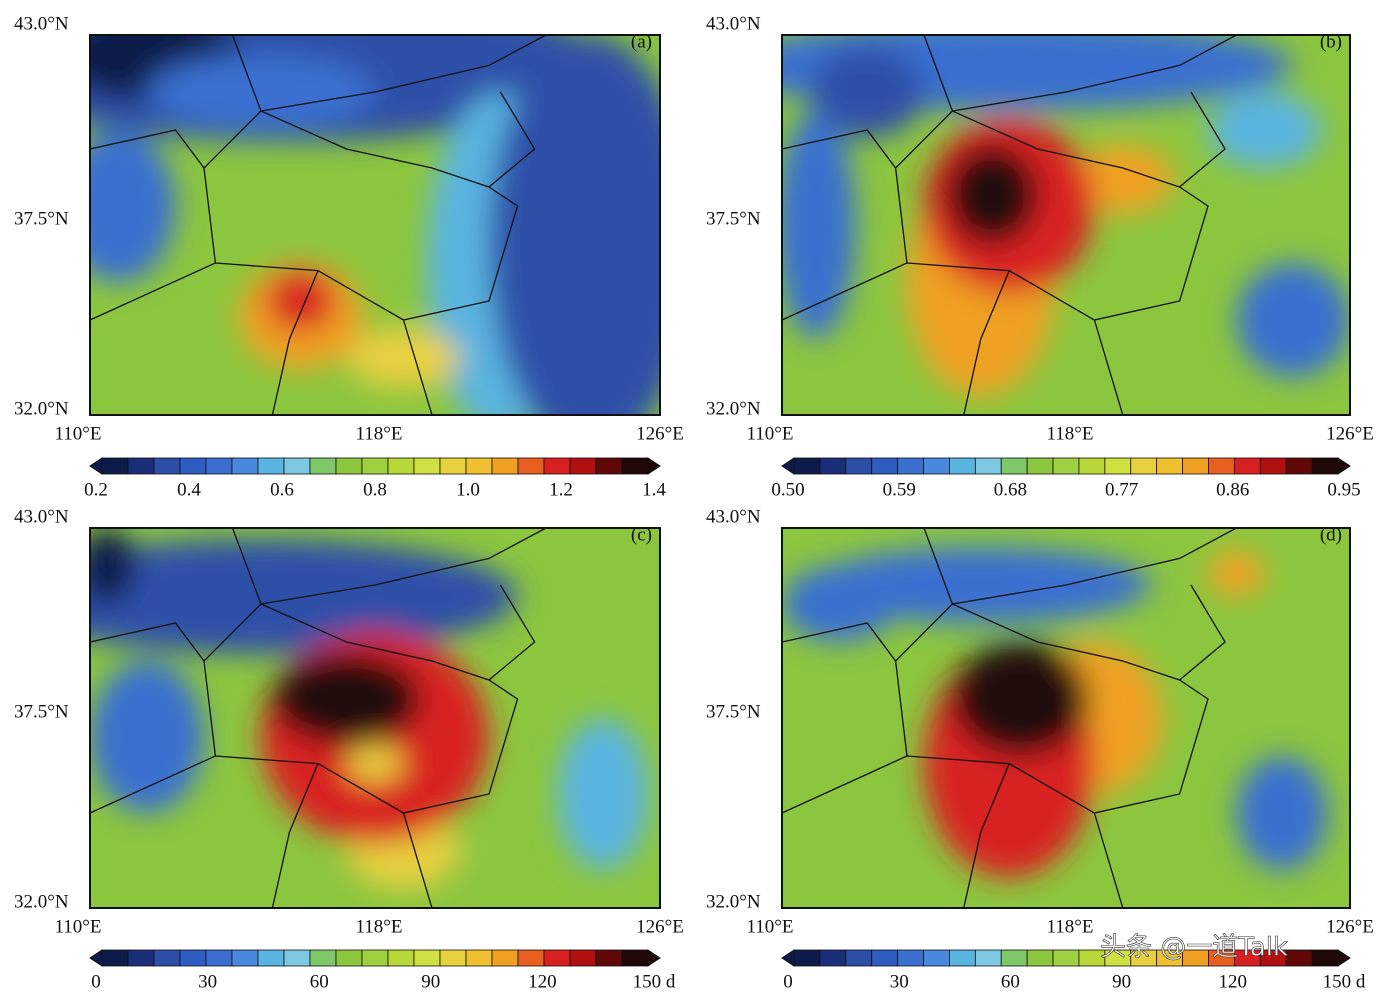 The height and width of the screenshot is (1005, 1394). I want to click on blobs, so click(1066, 215).